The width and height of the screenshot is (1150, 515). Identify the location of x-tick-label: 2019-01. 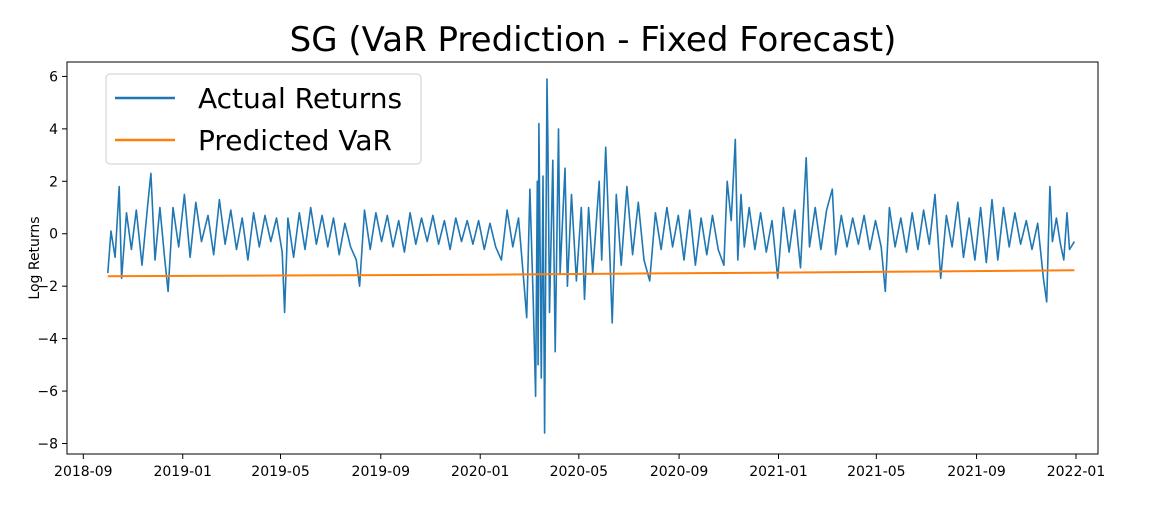
(182, 472).